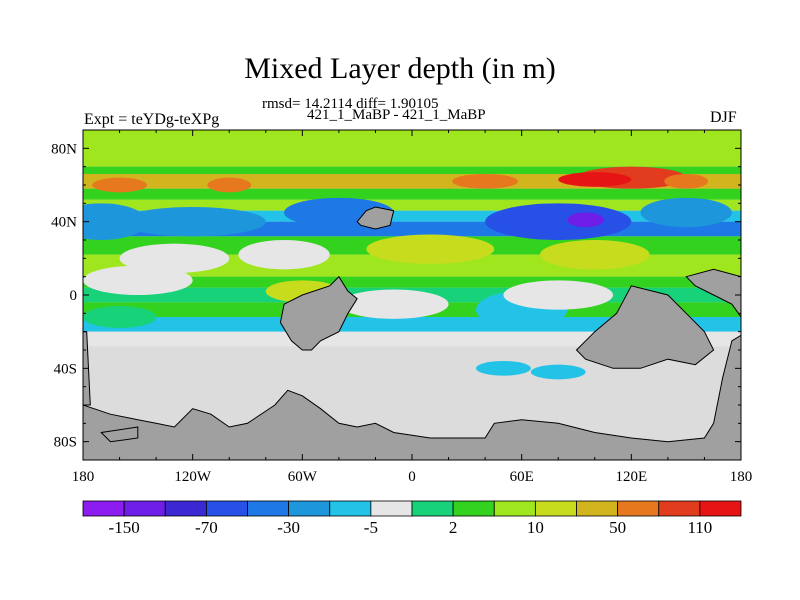  I want to click on colorbar-label: -30, so click(288, 527).